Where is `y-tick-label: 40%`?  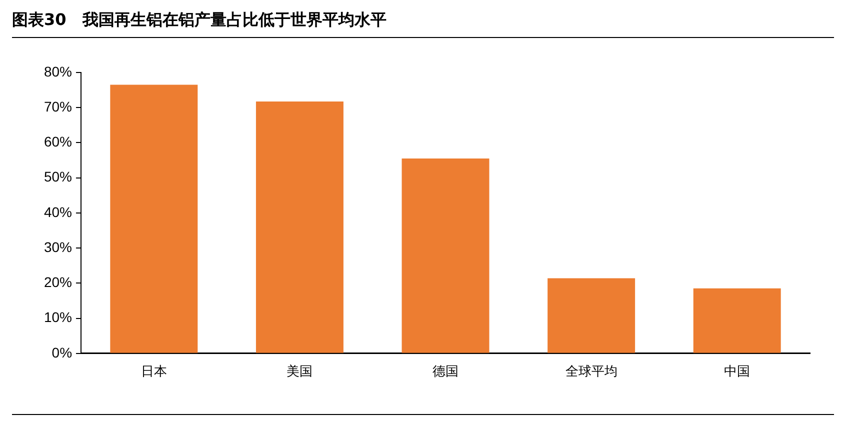 y-tick-label: 40% is located at coordinates (58, 212).